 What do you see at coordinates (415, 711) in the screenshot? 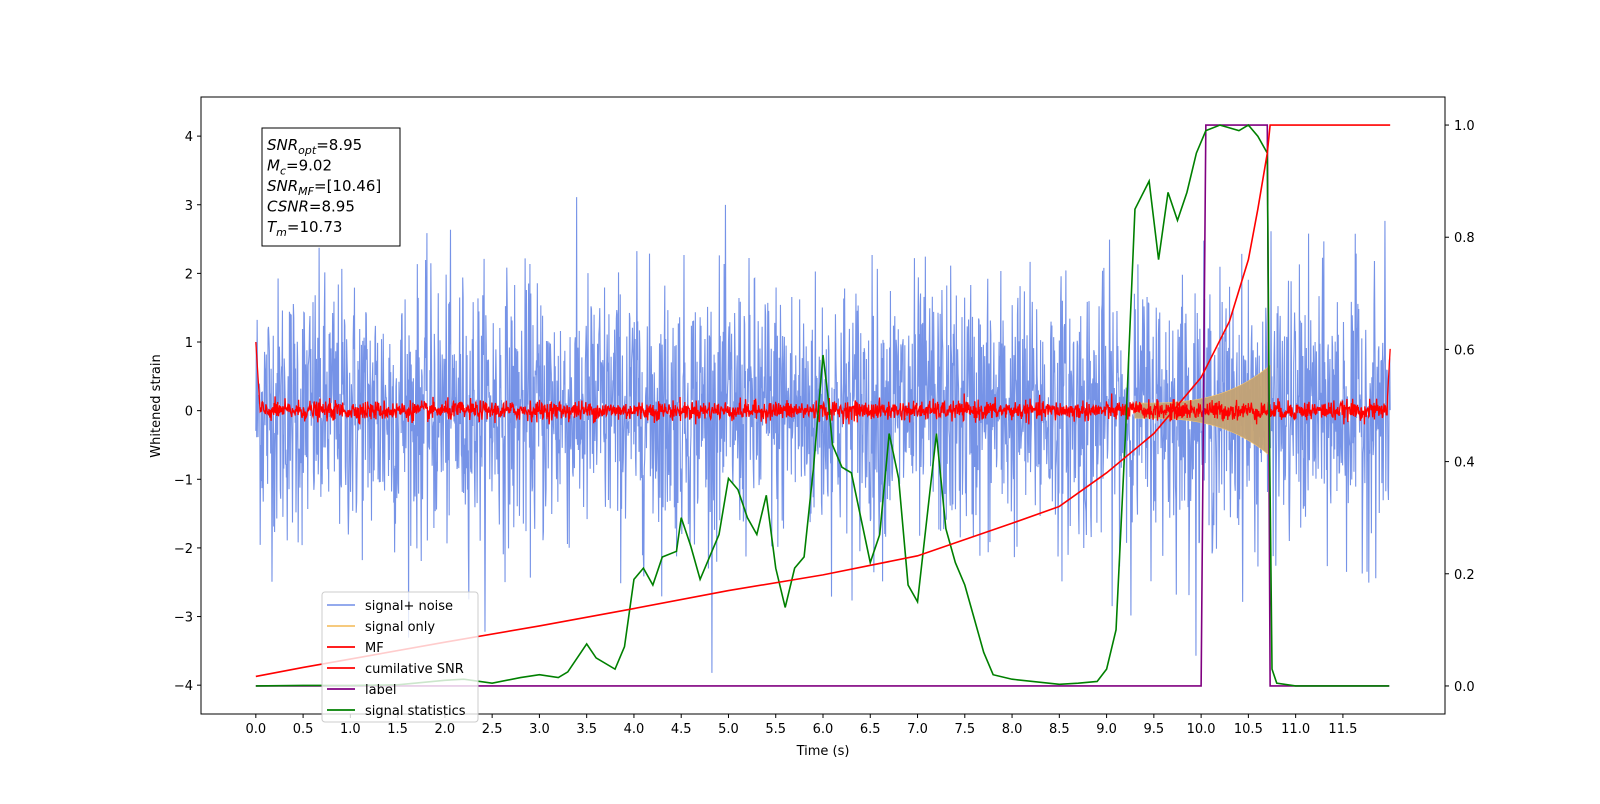
I see `legend-entry: signal statistics` at bounding box center [415, 711].